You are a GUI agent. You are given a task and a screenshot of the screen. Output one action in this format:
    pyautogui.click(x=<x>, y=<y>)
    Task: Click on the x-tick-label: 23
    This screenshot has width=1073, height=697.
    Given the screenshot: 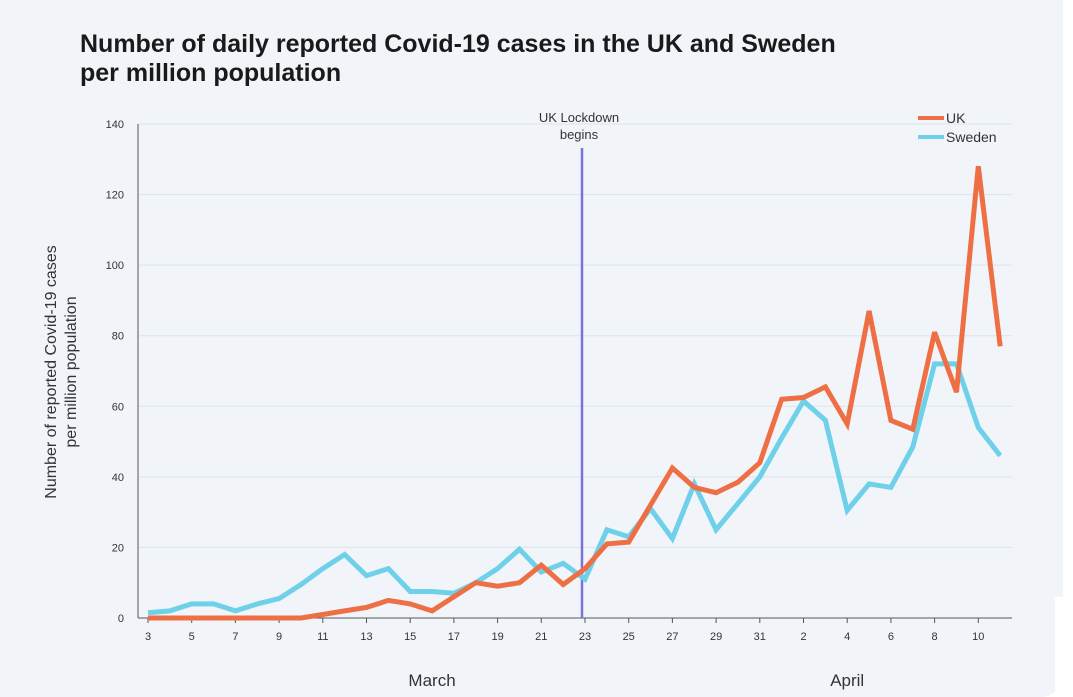 What is the action you would take?
    pyautogui.click(x=585, y=637)
    